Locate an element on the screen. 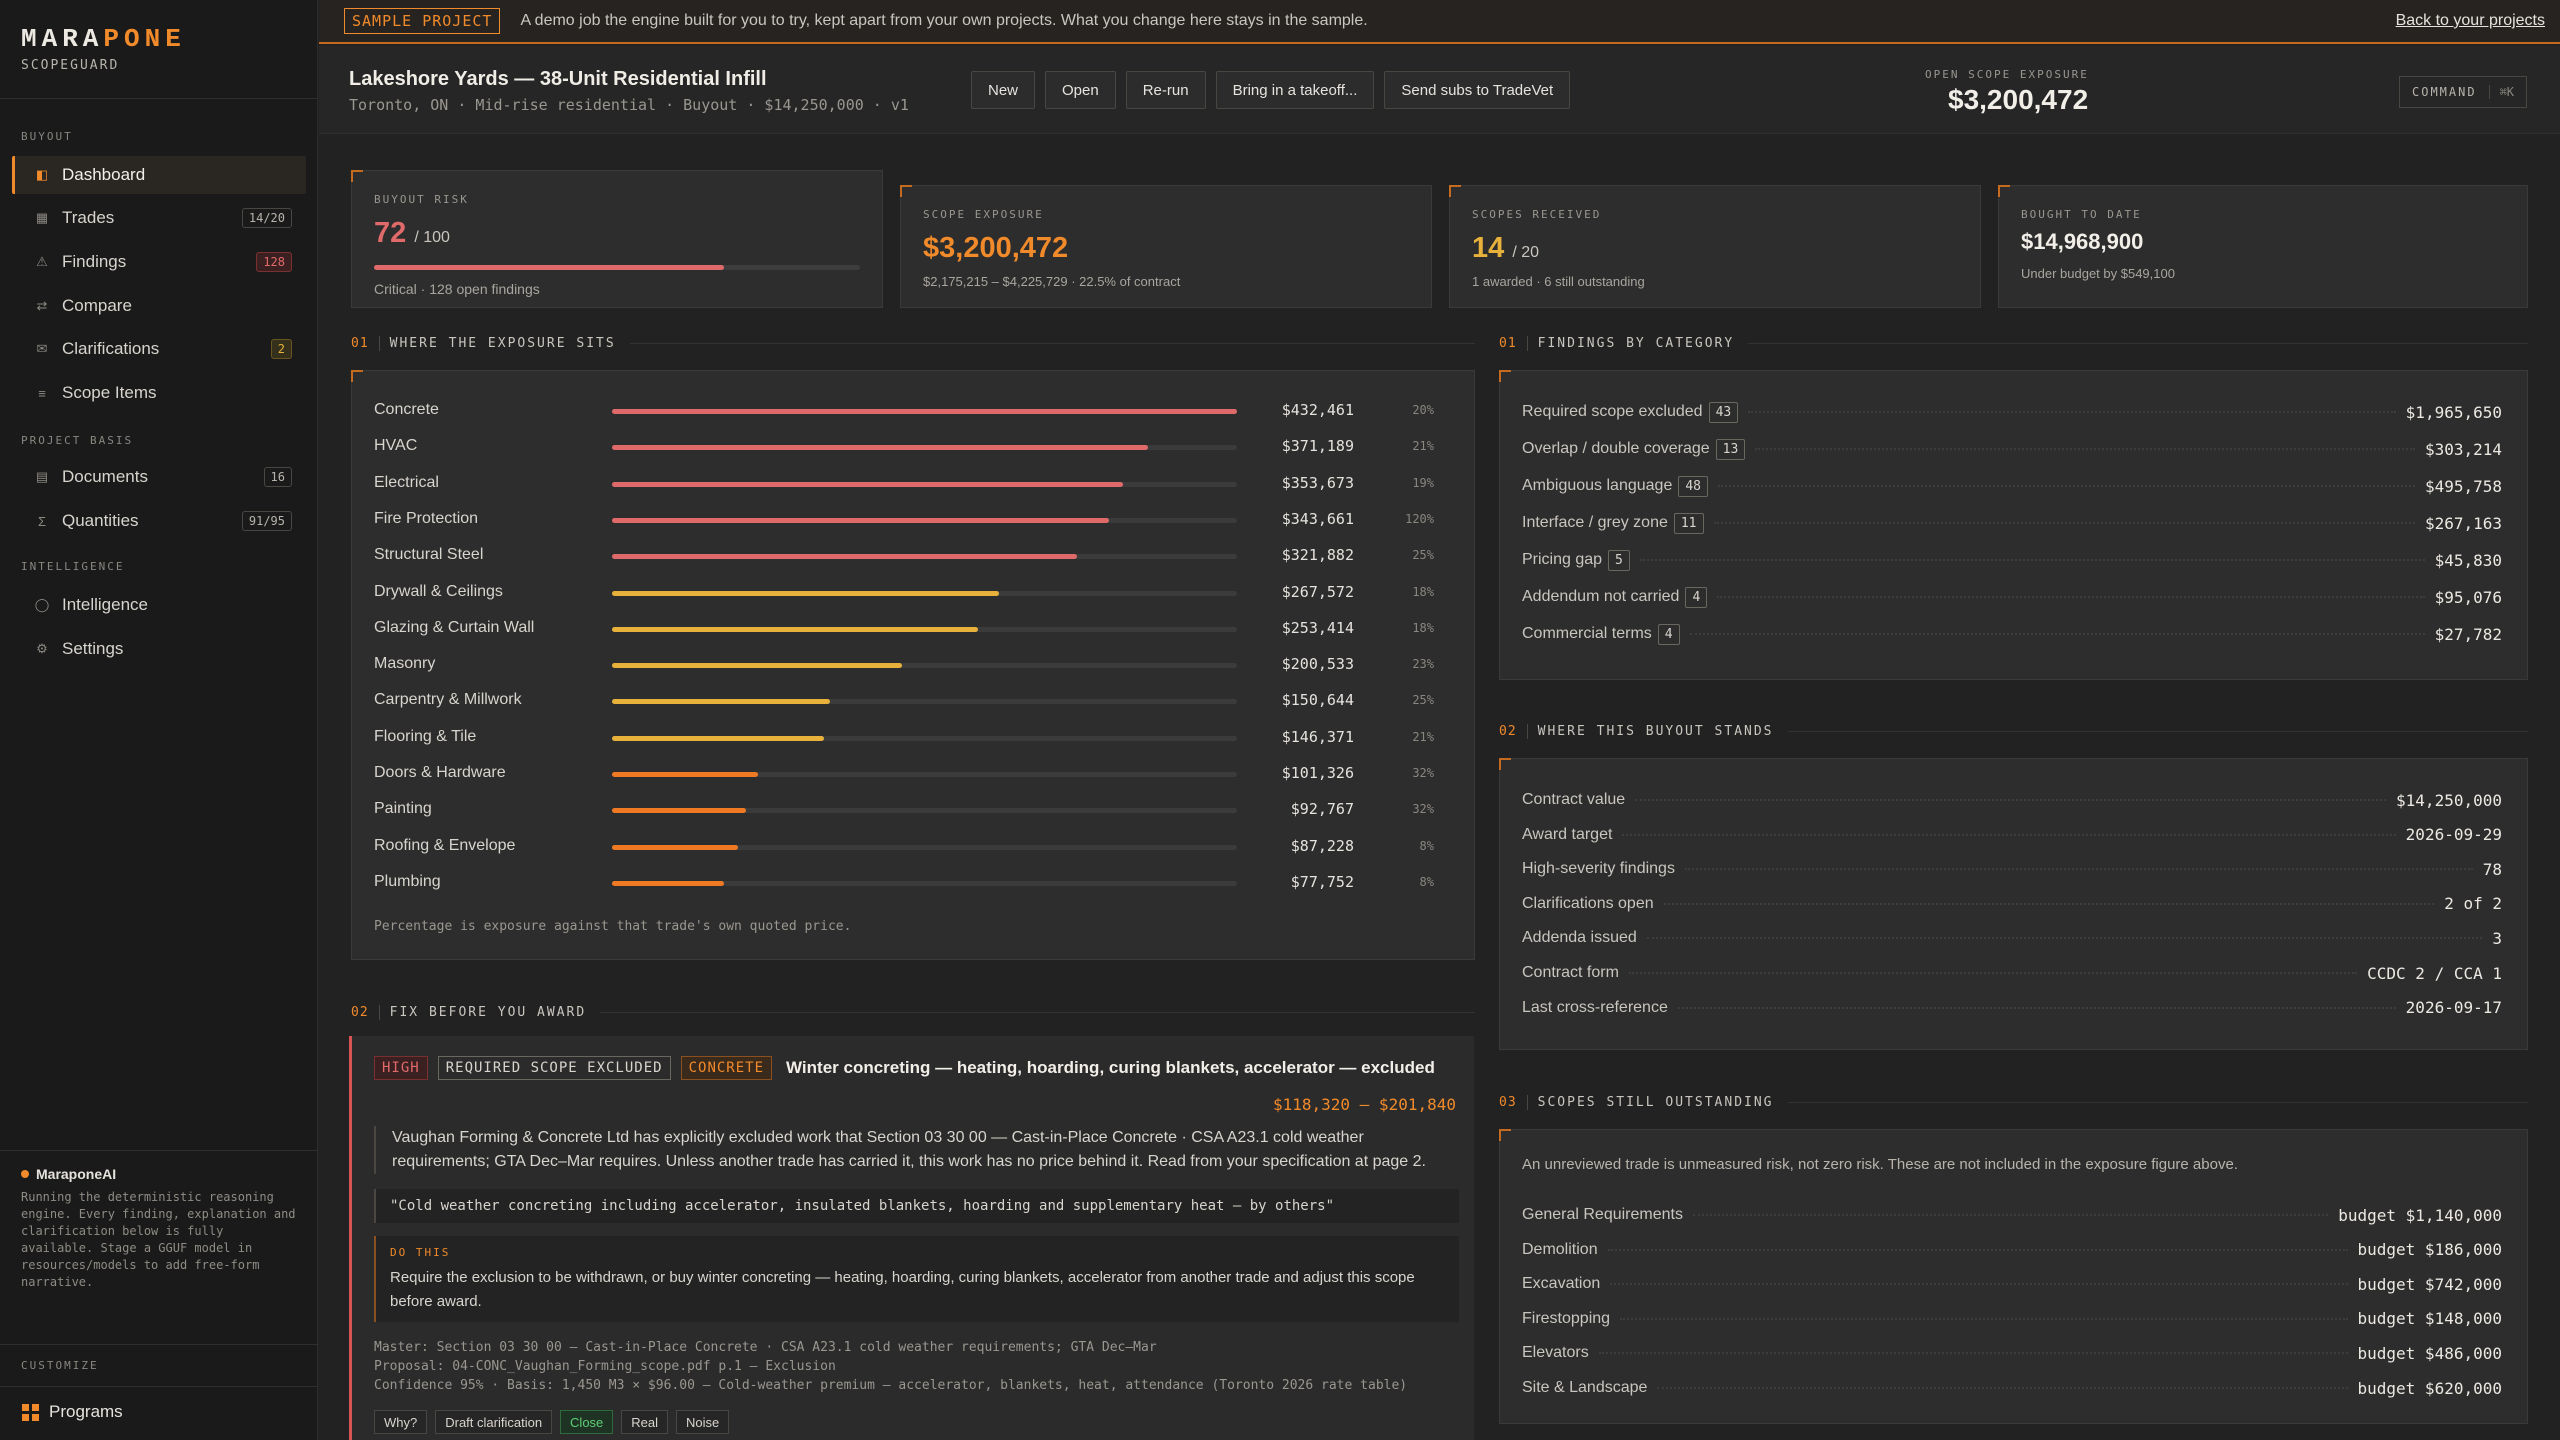 The image size is (2560, 1440). category-row: Ambiguous language 48 $495,758 is located at coordinates (2012, 486).